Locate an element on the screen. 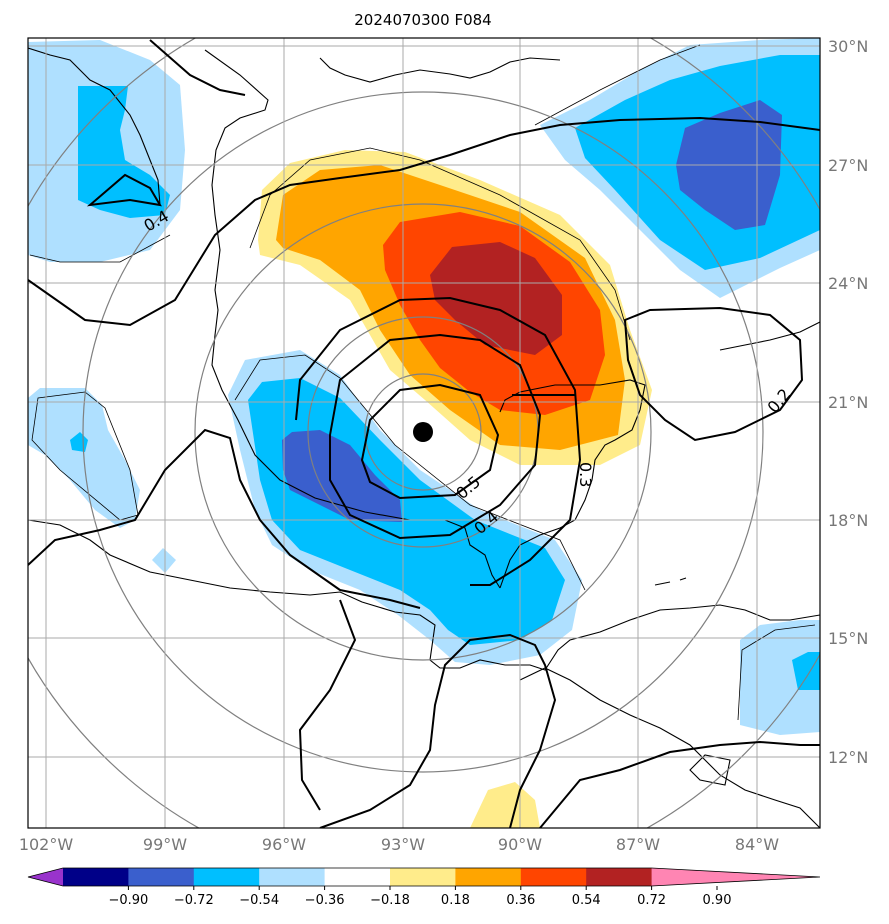 The width and height of the screenshot is (889, 924). lat-label: 21°N is located at coordinates (848, 402).